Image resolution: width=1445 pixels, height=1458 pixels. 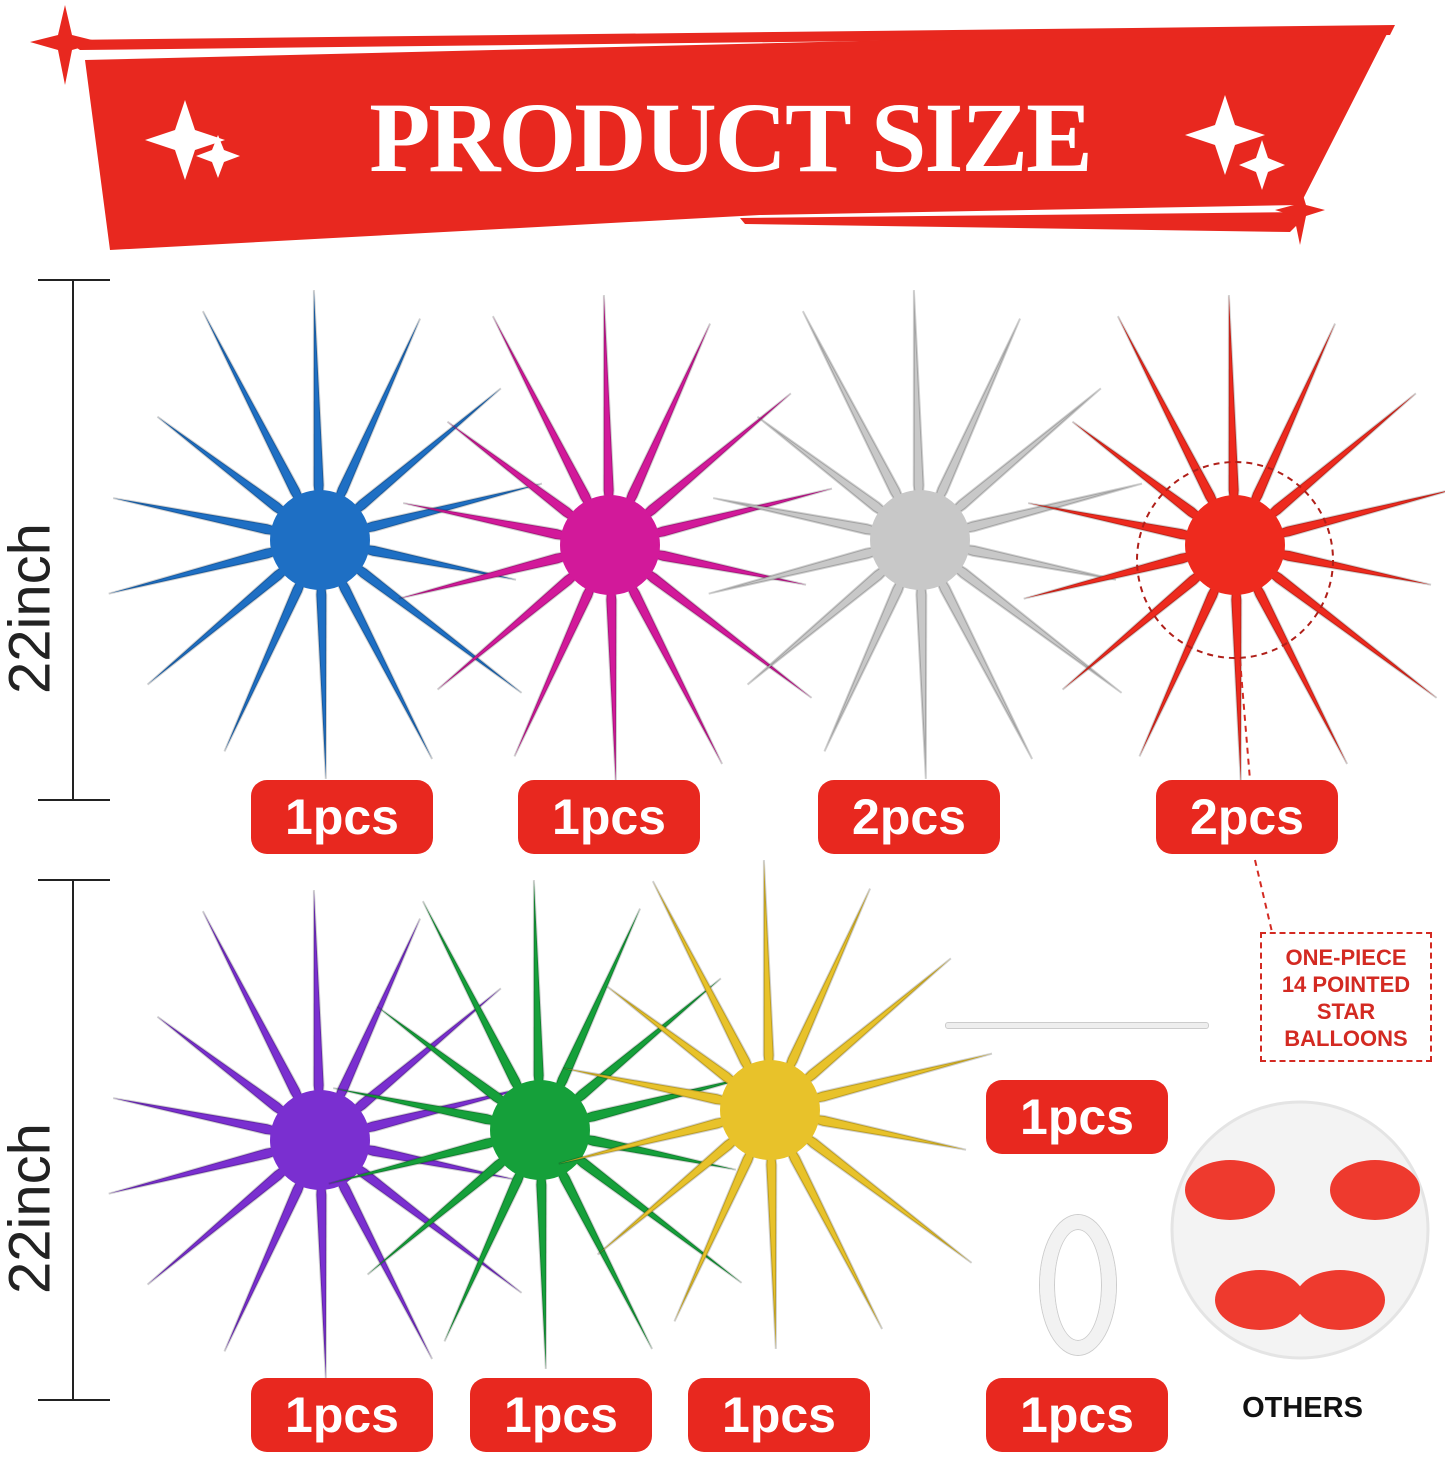 I want to click on ribbon-tape-roll, so click(x=1078, y=1285).